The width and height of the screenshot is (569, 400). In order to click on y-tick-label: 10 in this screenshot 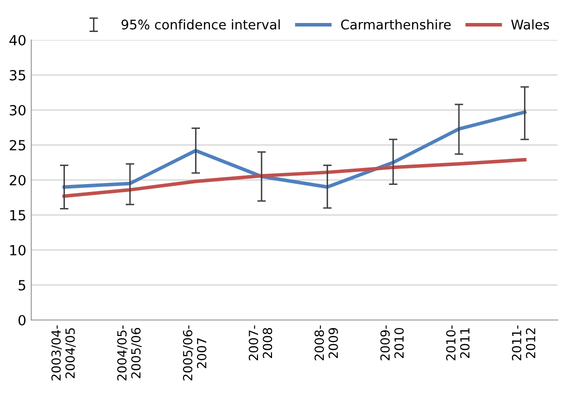, I will do `click(18, 250)`.